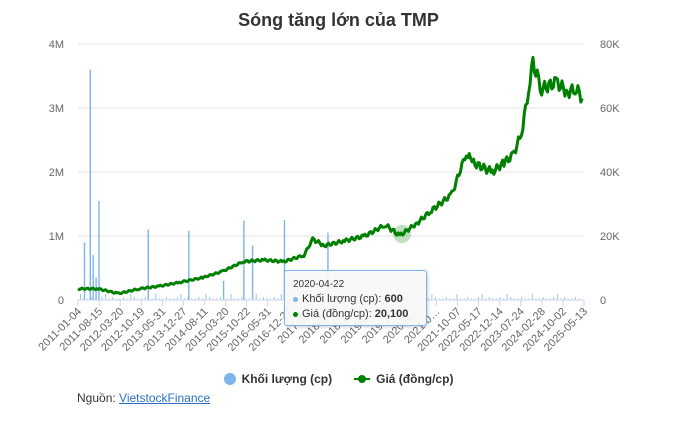  I want to click on hover-marker, so click(402, 234).